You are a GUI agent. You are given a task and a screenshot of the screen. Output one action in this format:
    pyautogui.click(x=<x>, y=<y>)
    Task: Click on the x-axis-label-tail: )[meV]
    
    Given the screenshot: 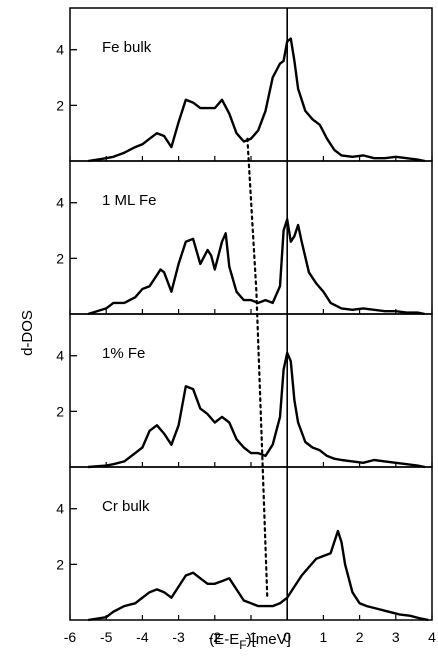 What is the action you would take?
    pyautogui.click(x=269, y=639)
    